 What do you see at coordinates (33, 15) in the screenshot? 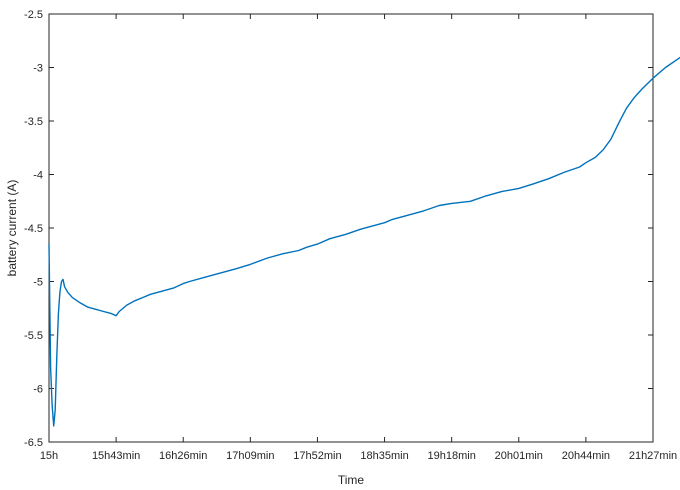
I see `y-tick-label: -2.5` at bounding box center [33, 15].